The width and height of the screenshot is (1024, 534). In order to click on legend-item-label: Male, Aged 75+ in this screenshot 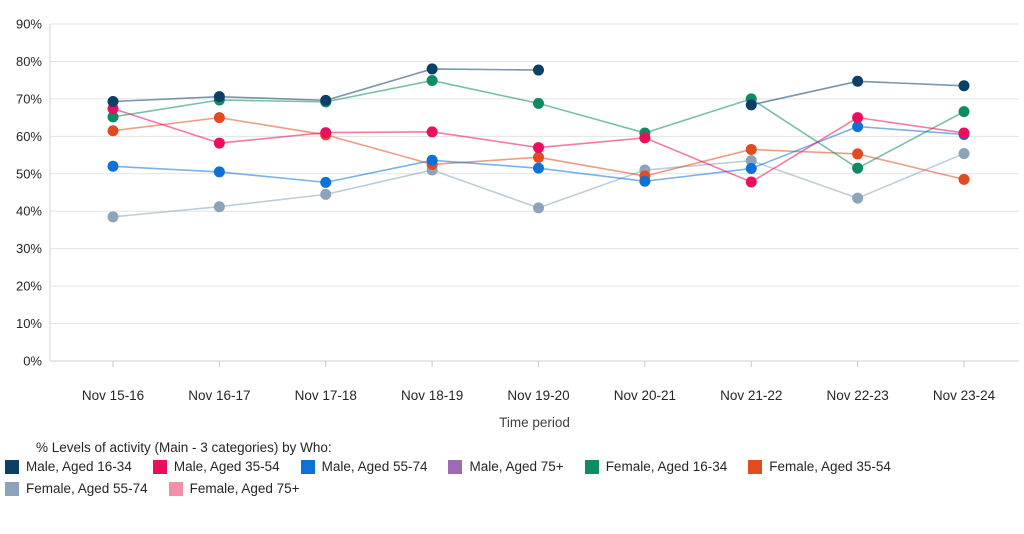, I will do `click(516, 466)`.